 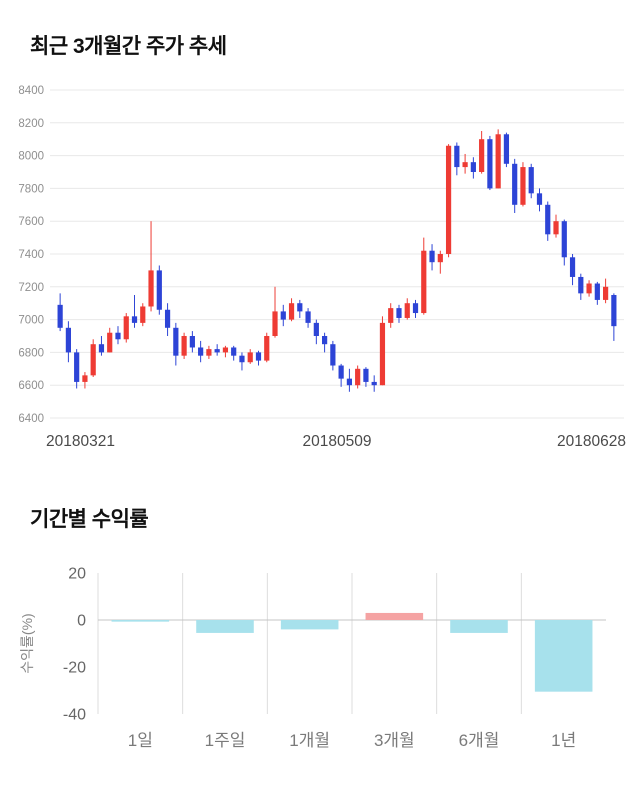 I want to click on svg-text: 0, so click(x=81, y=621).